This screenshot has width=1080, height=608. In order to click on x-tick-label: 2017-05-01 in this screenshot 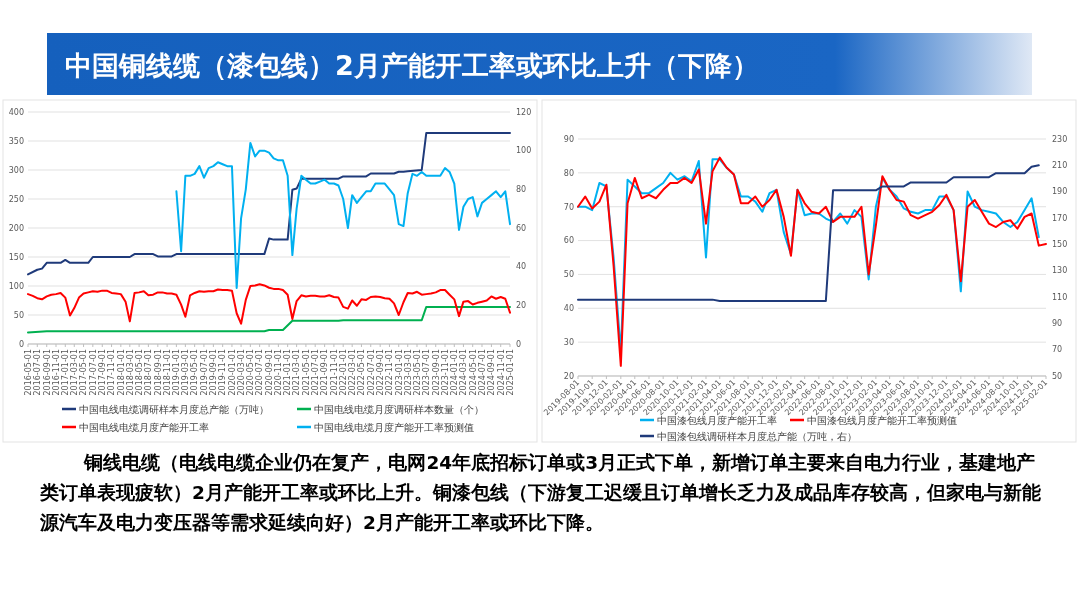, I will do `click(84, 372)`.